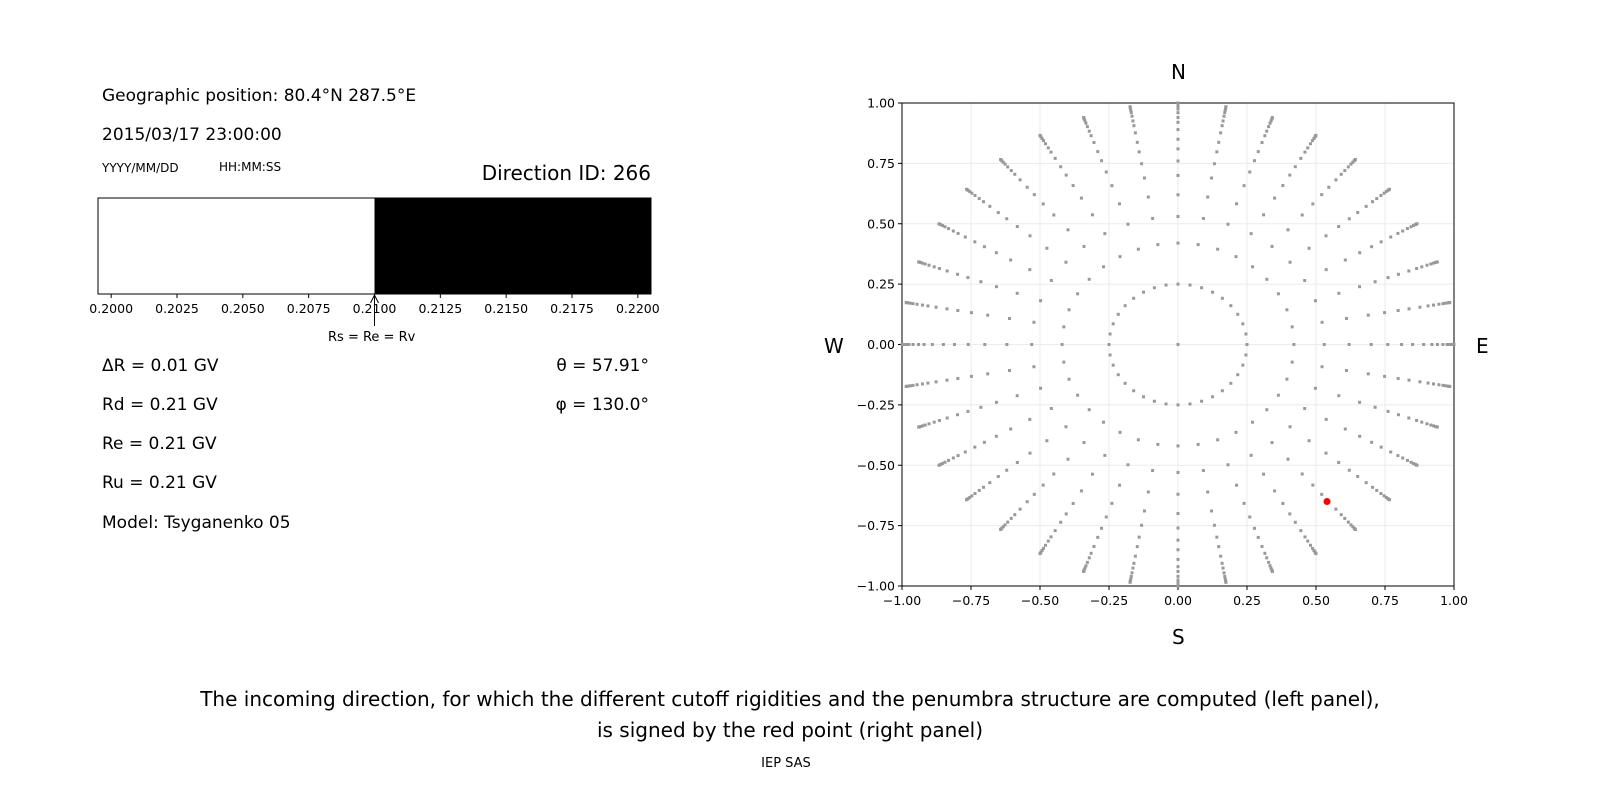 This screenshot has height=800, width=1600. Describe the element at coordinates (259, 96) in the screenshot. I see `geo-position: Geographic position: 80.4°N 287.5°E` at that location.